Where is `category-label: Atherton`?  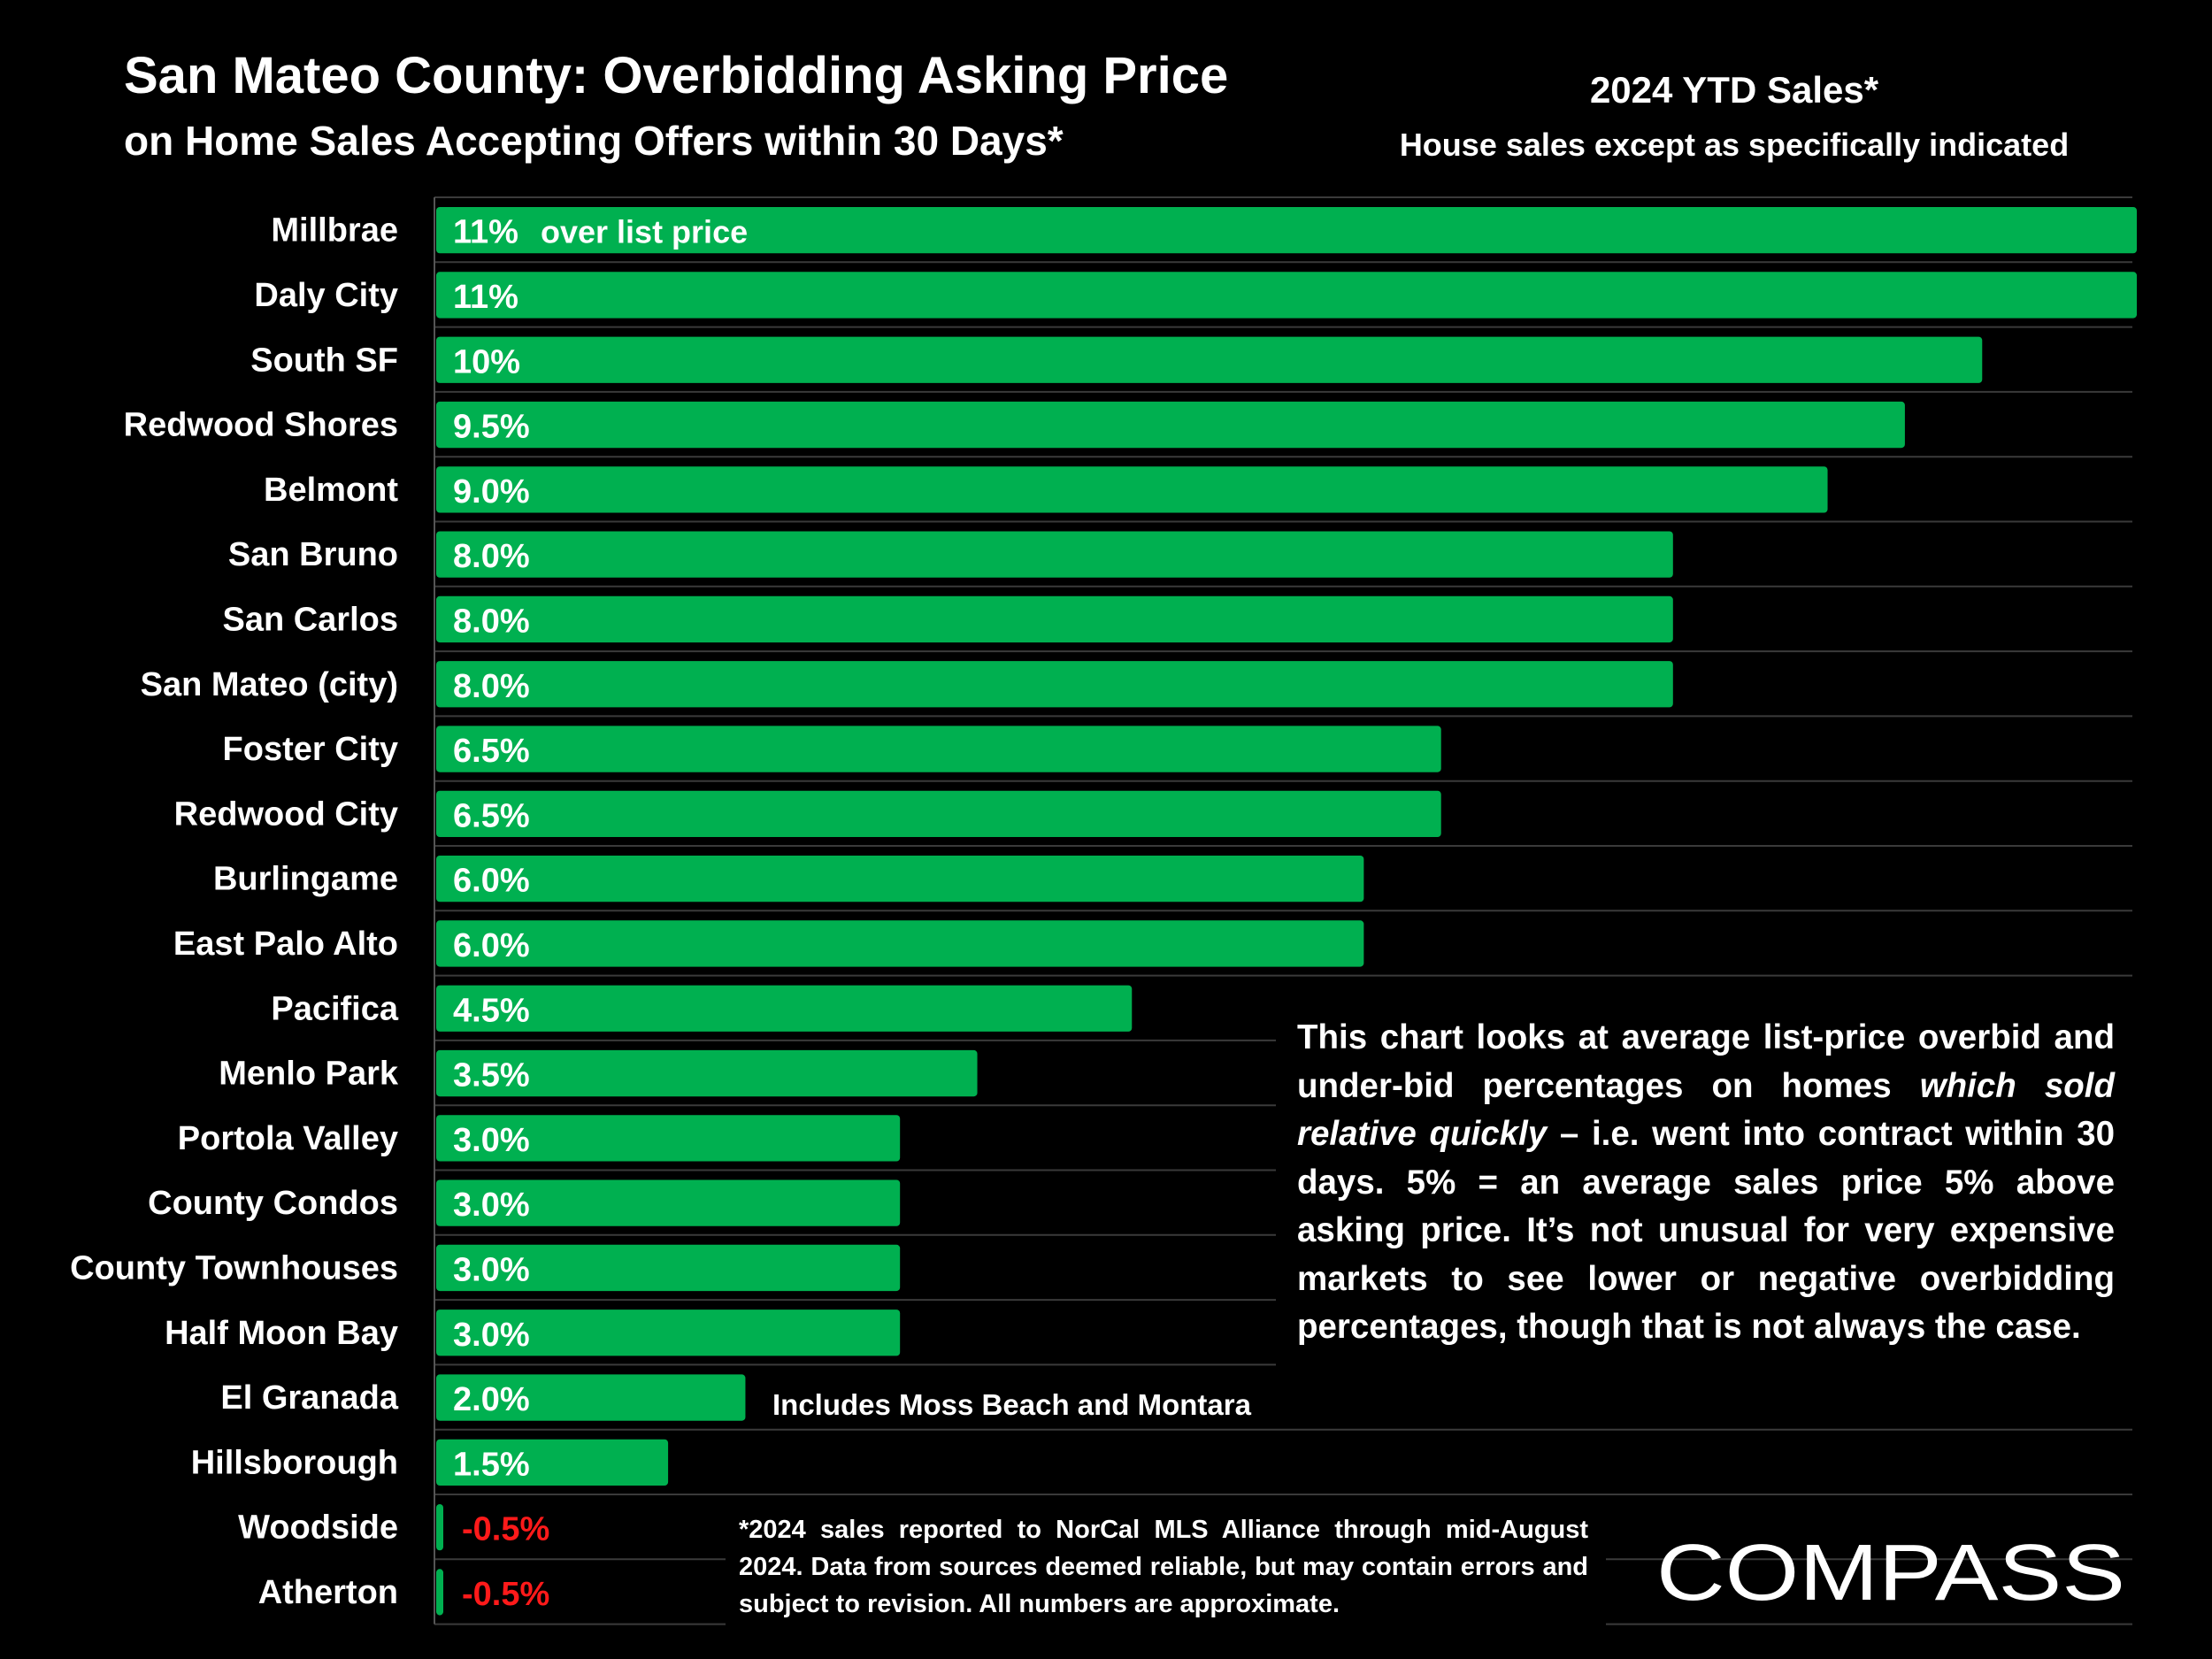
category-label: Atherton is located at coordinates (328, 1592).